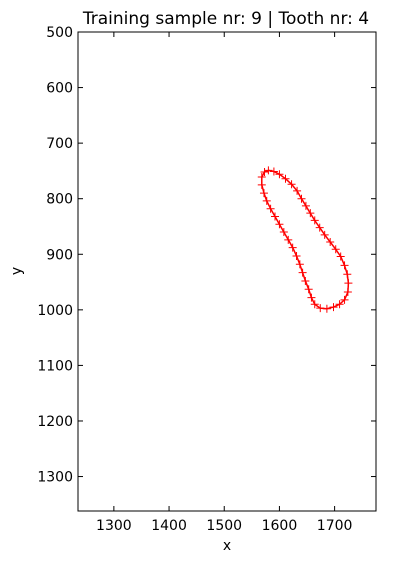 This screenshot has width=405, height=564. Describe the element at coordinates (59, 33) in the screenshot. I see `y-tick-label: 500` at that location.